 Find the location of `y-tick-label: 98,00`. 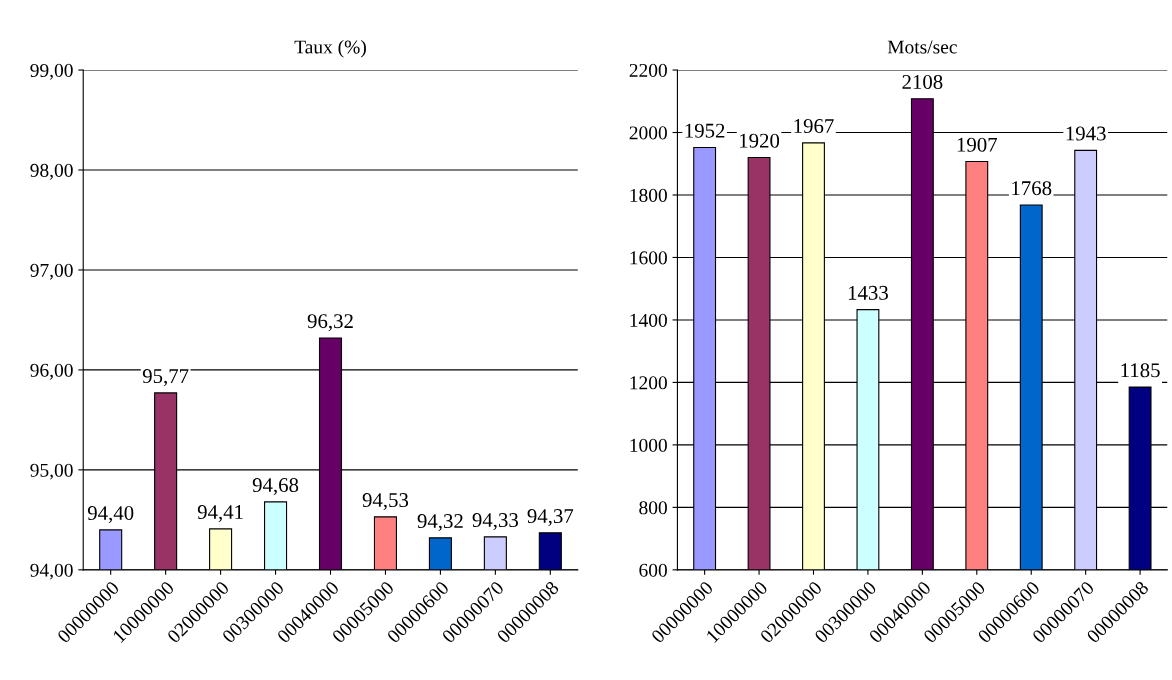

y-tick-label: 98,00 is located at coordinates (51, 171).